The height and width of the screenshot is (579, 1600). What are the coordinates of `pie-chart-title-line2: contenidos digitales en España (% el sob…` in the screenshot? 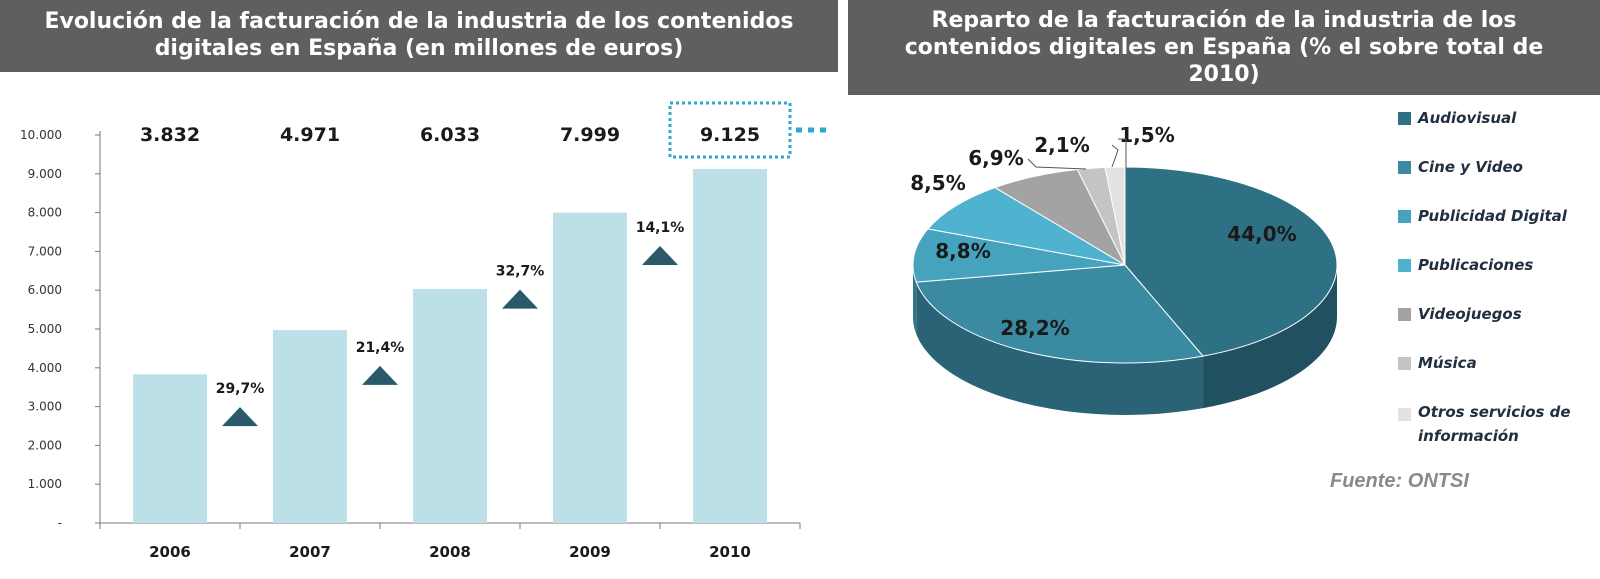 It's located at (1224, 47).